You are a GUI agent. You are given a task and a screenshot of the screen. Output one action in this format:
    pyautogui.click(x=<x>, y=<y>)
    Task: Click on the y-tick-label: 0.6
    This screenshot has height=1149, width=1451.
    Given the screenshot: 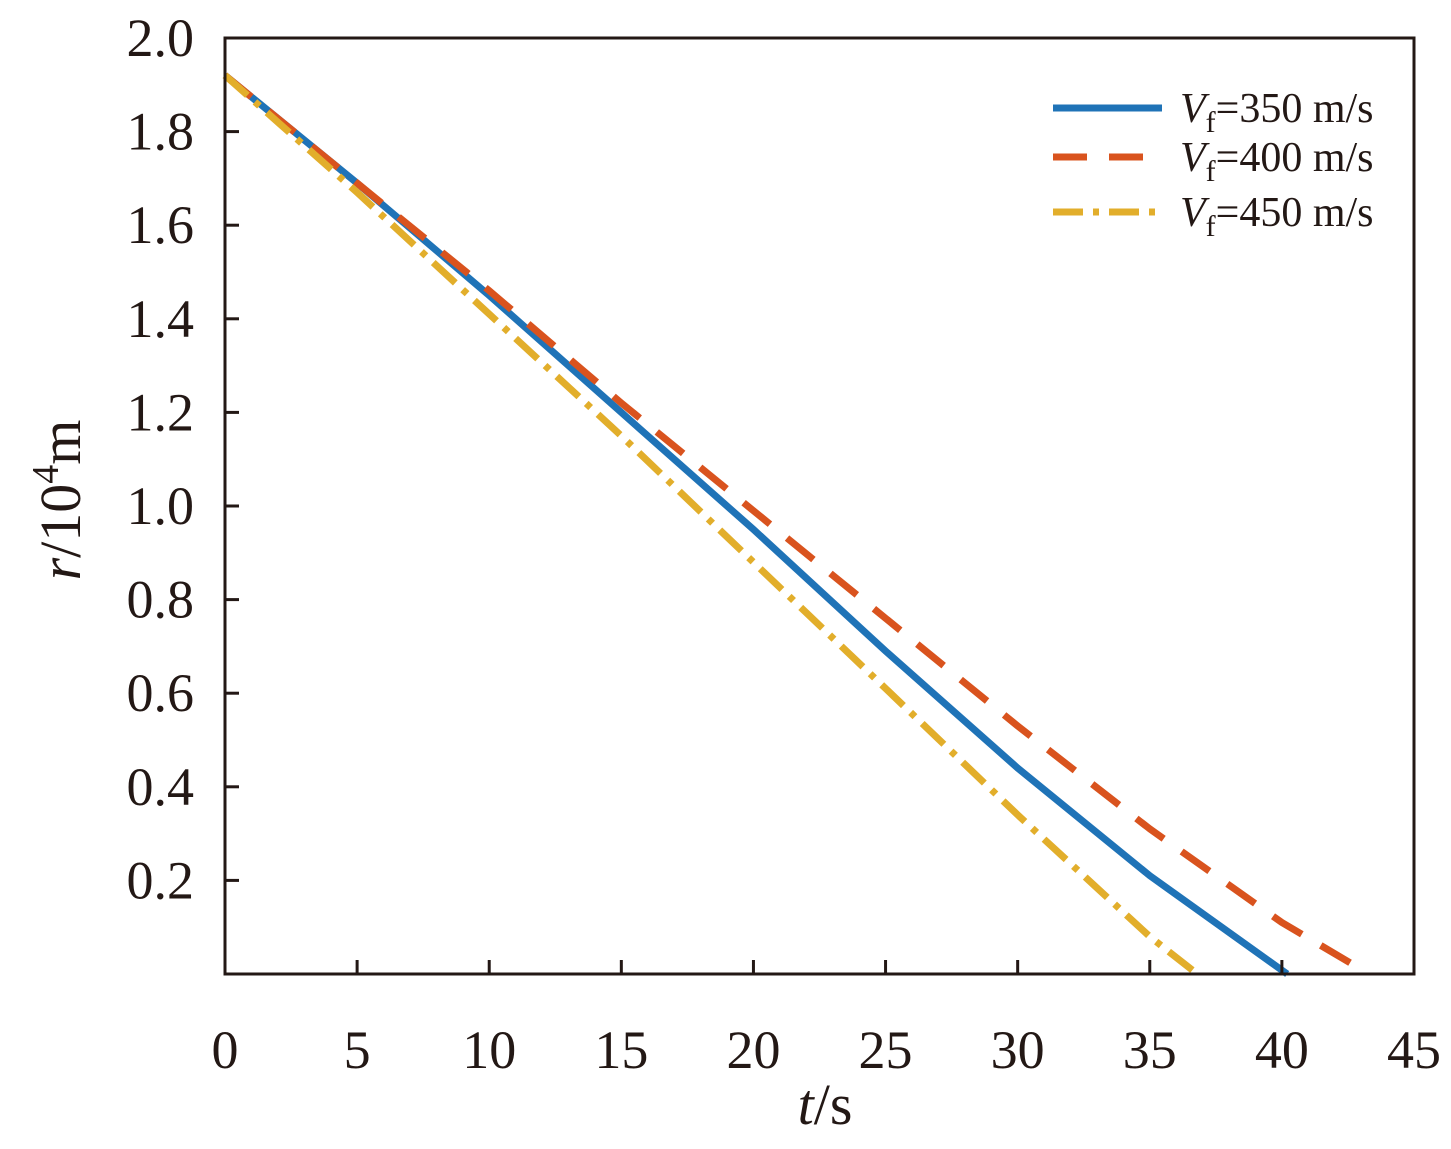 What is the action you would take?
    pyautogui.click(x=161, y=693)
    